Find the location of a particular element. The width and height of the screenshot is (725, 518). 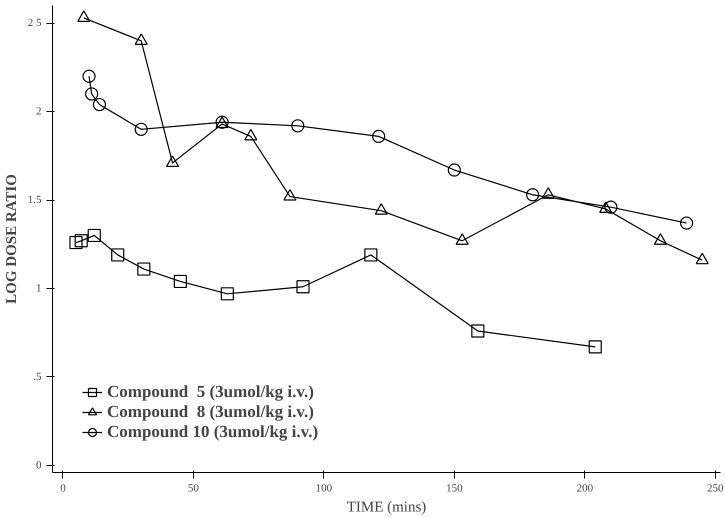

y-tick-label: 2 is located at coordinates (39, 112).